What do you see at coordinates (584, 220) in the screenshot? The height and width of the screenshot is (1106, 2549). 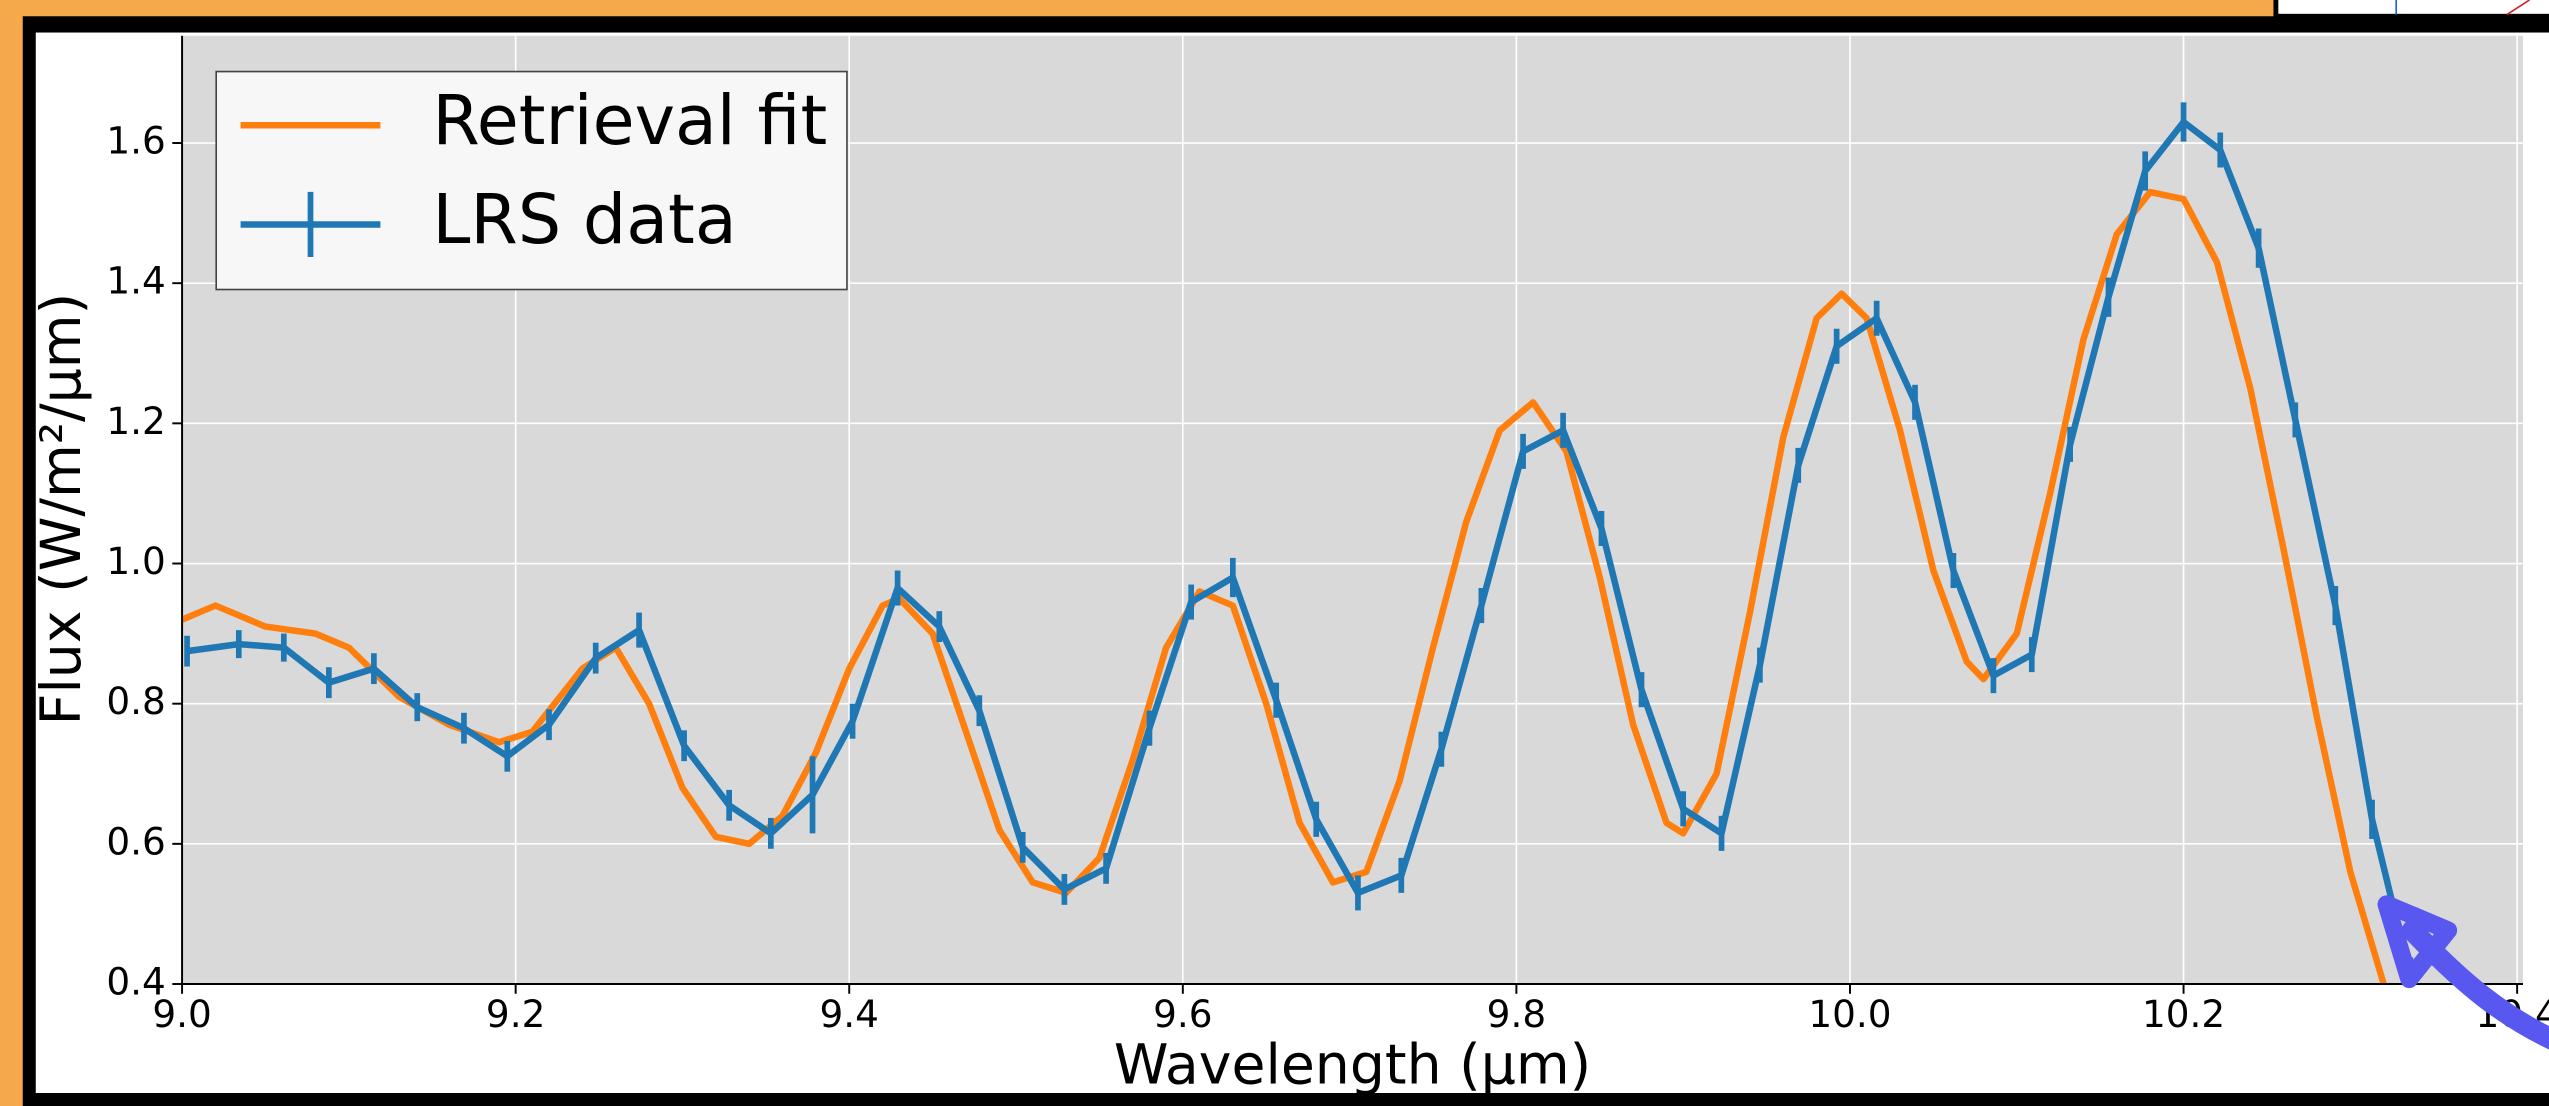 I see `legend-label: LRS data` at bounding box center [584, 220].